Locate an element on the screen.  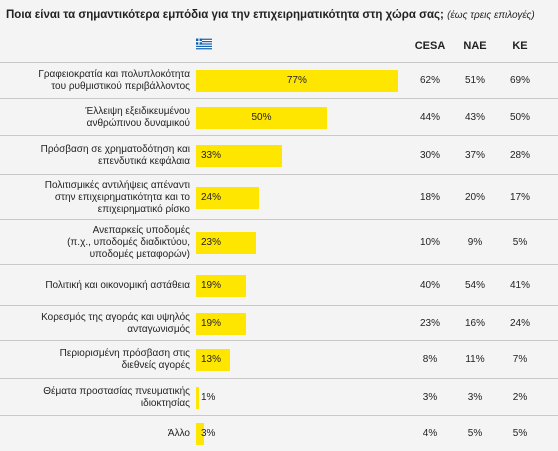
table-cell: 17% is located at coordinates (519, 197).